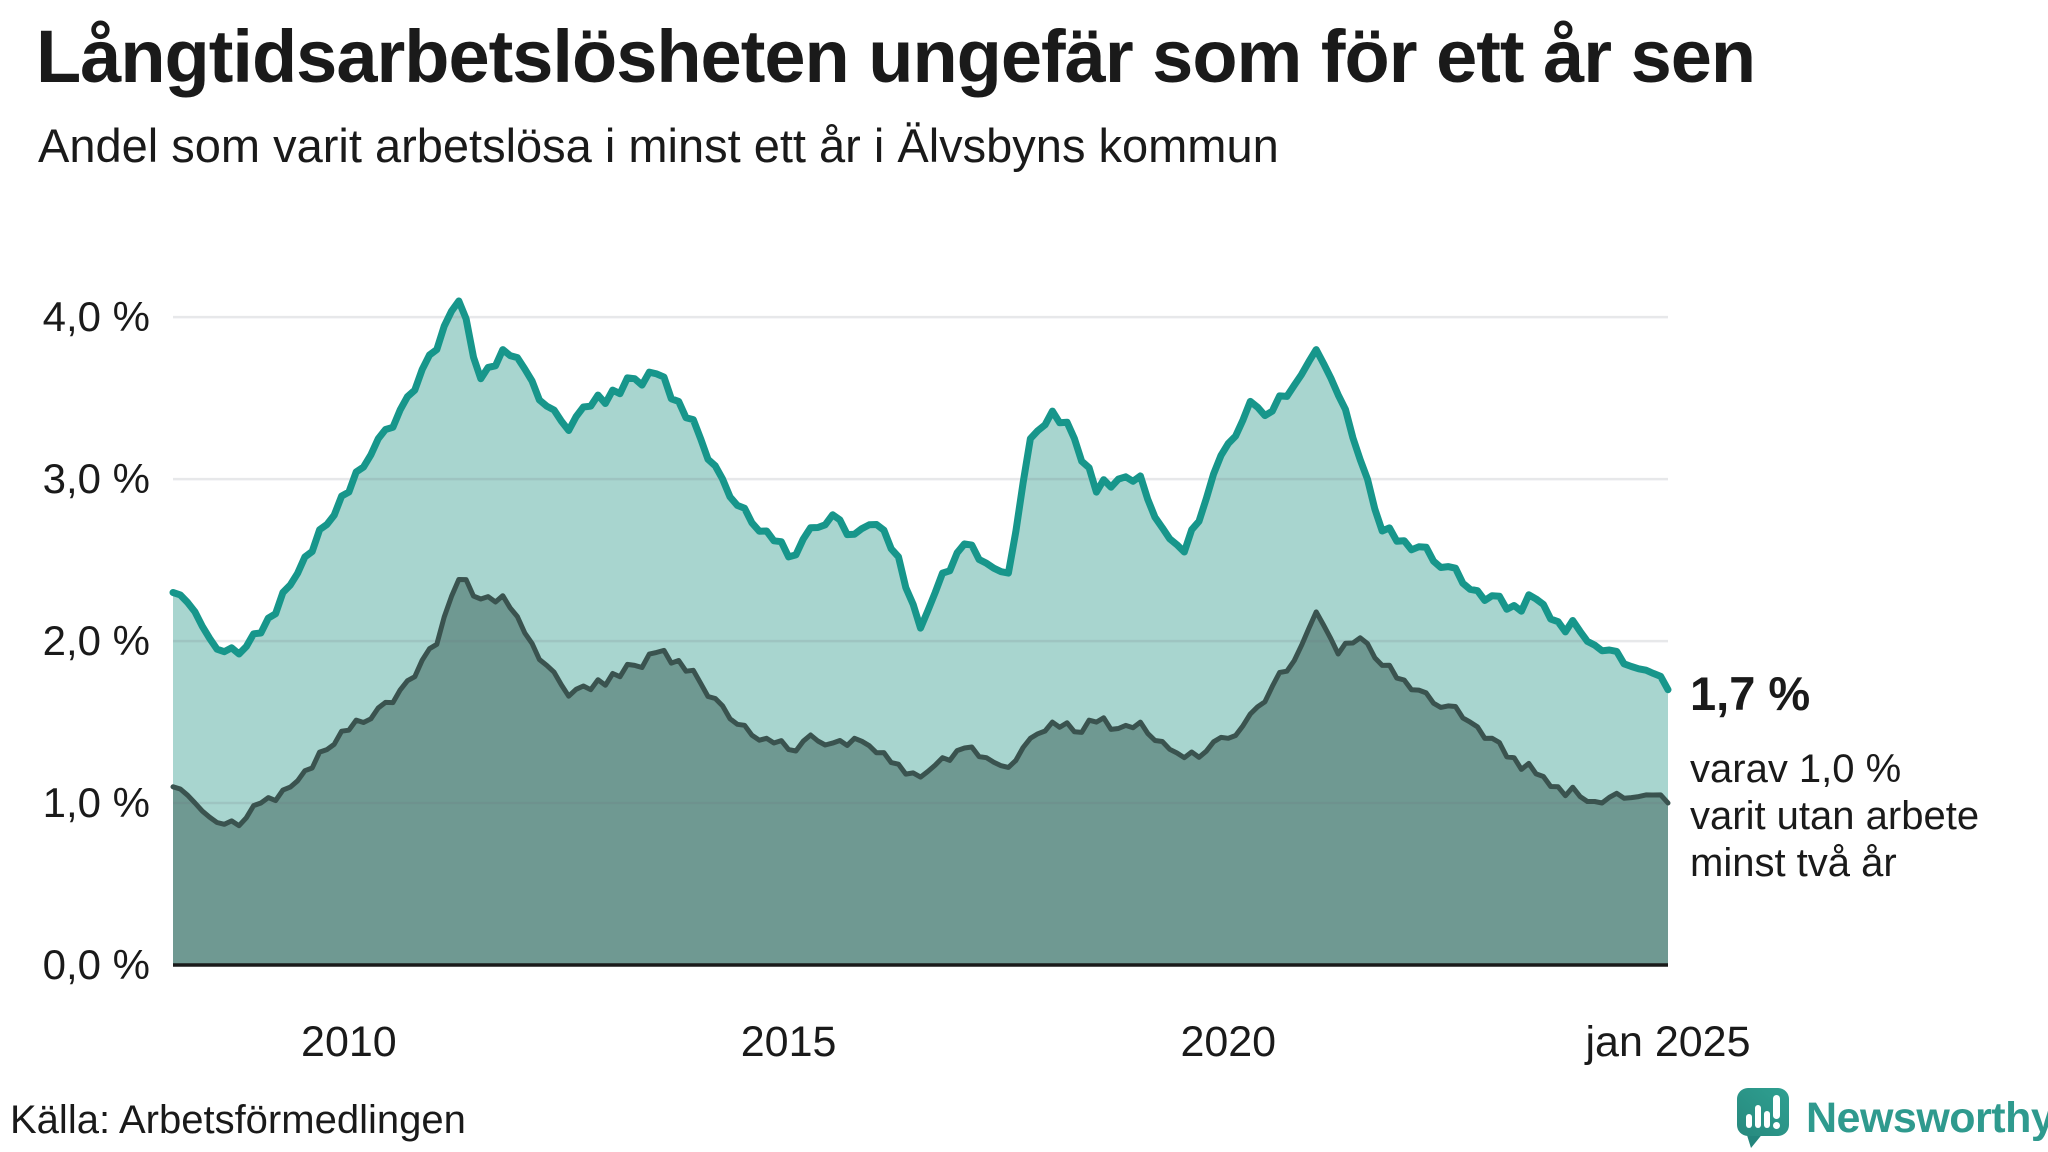 The height and width of the screenshot is (1152, 2048). Describe the element at coordinates (96, 641) in the screenshot. I see `y-axis-label: 2,0 %` at that location.